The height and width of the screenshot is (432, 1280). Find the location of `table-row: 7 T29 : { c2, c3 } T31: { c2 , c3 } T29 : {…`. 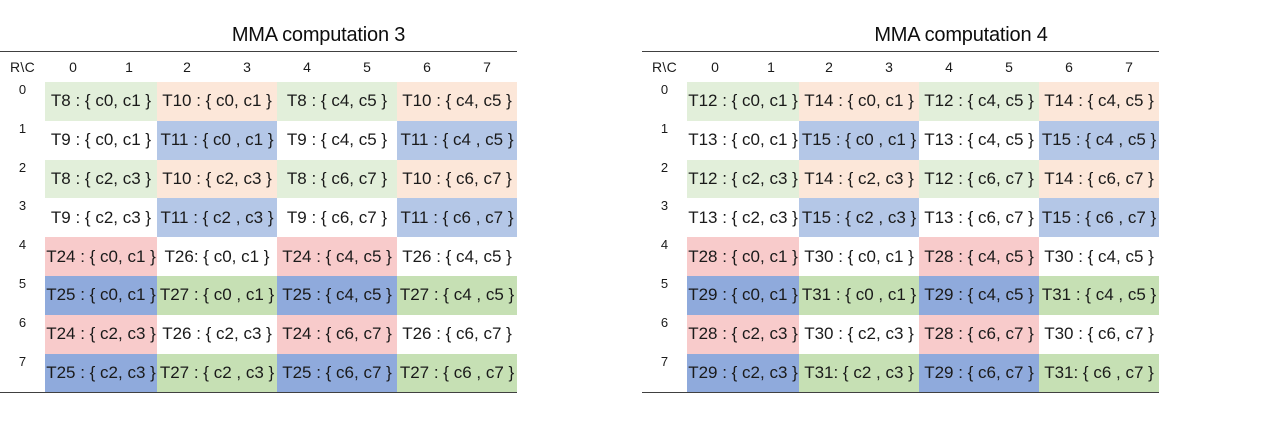

table-row: 7 T29 : { c2, c3 } T31: { c2 , c3 } T29 : {… is located at coordinates (900, 373).